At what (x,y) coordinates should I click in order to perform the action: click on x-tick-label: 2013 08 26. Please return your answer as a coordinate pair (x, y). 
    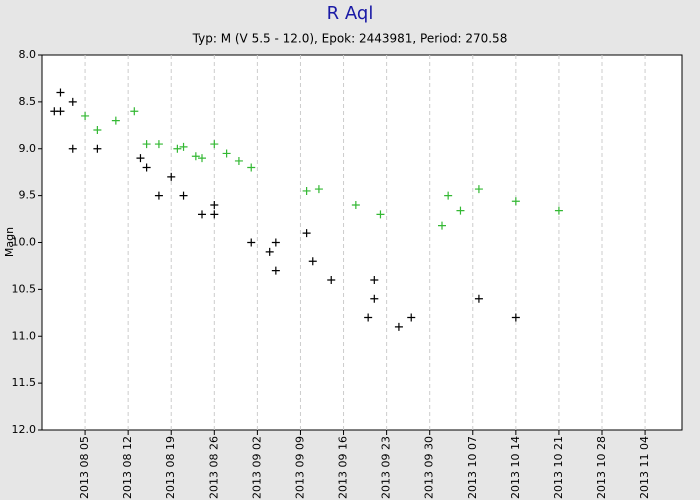
    Looking at the image, I should click on (213, 467).